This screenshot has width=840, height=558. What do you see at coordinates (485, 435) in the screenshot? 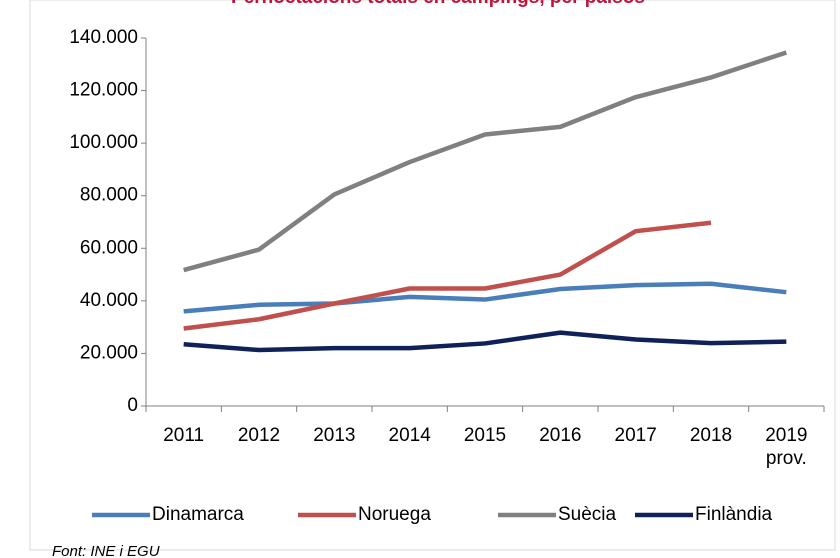
I see `x-tick-label: 2015` at bounding box center [485, 435].